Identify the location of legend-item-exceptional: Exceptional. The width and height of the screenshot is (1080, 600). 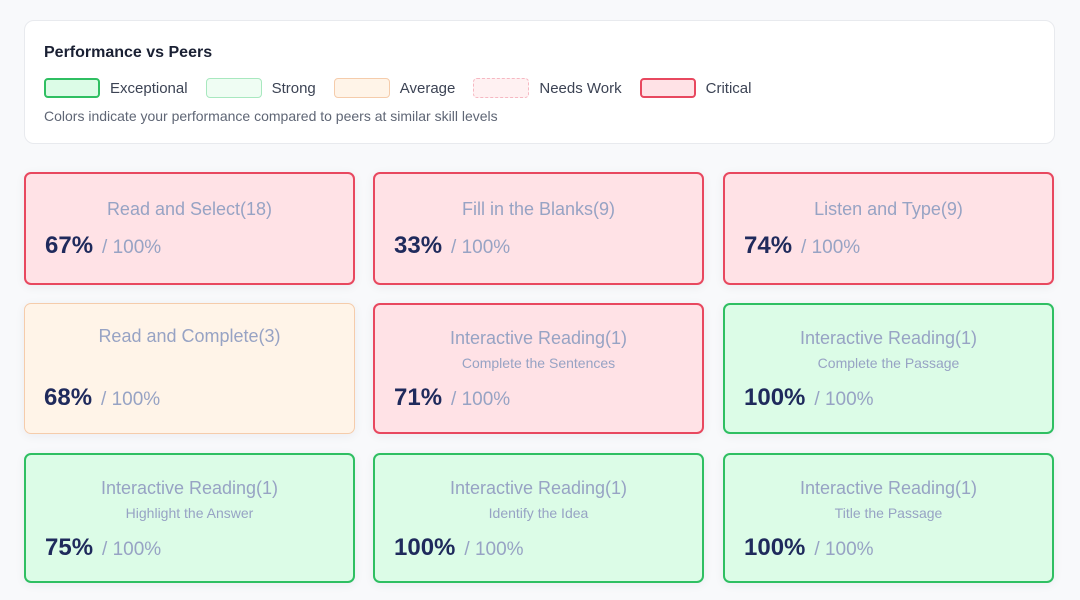
(116, 88).